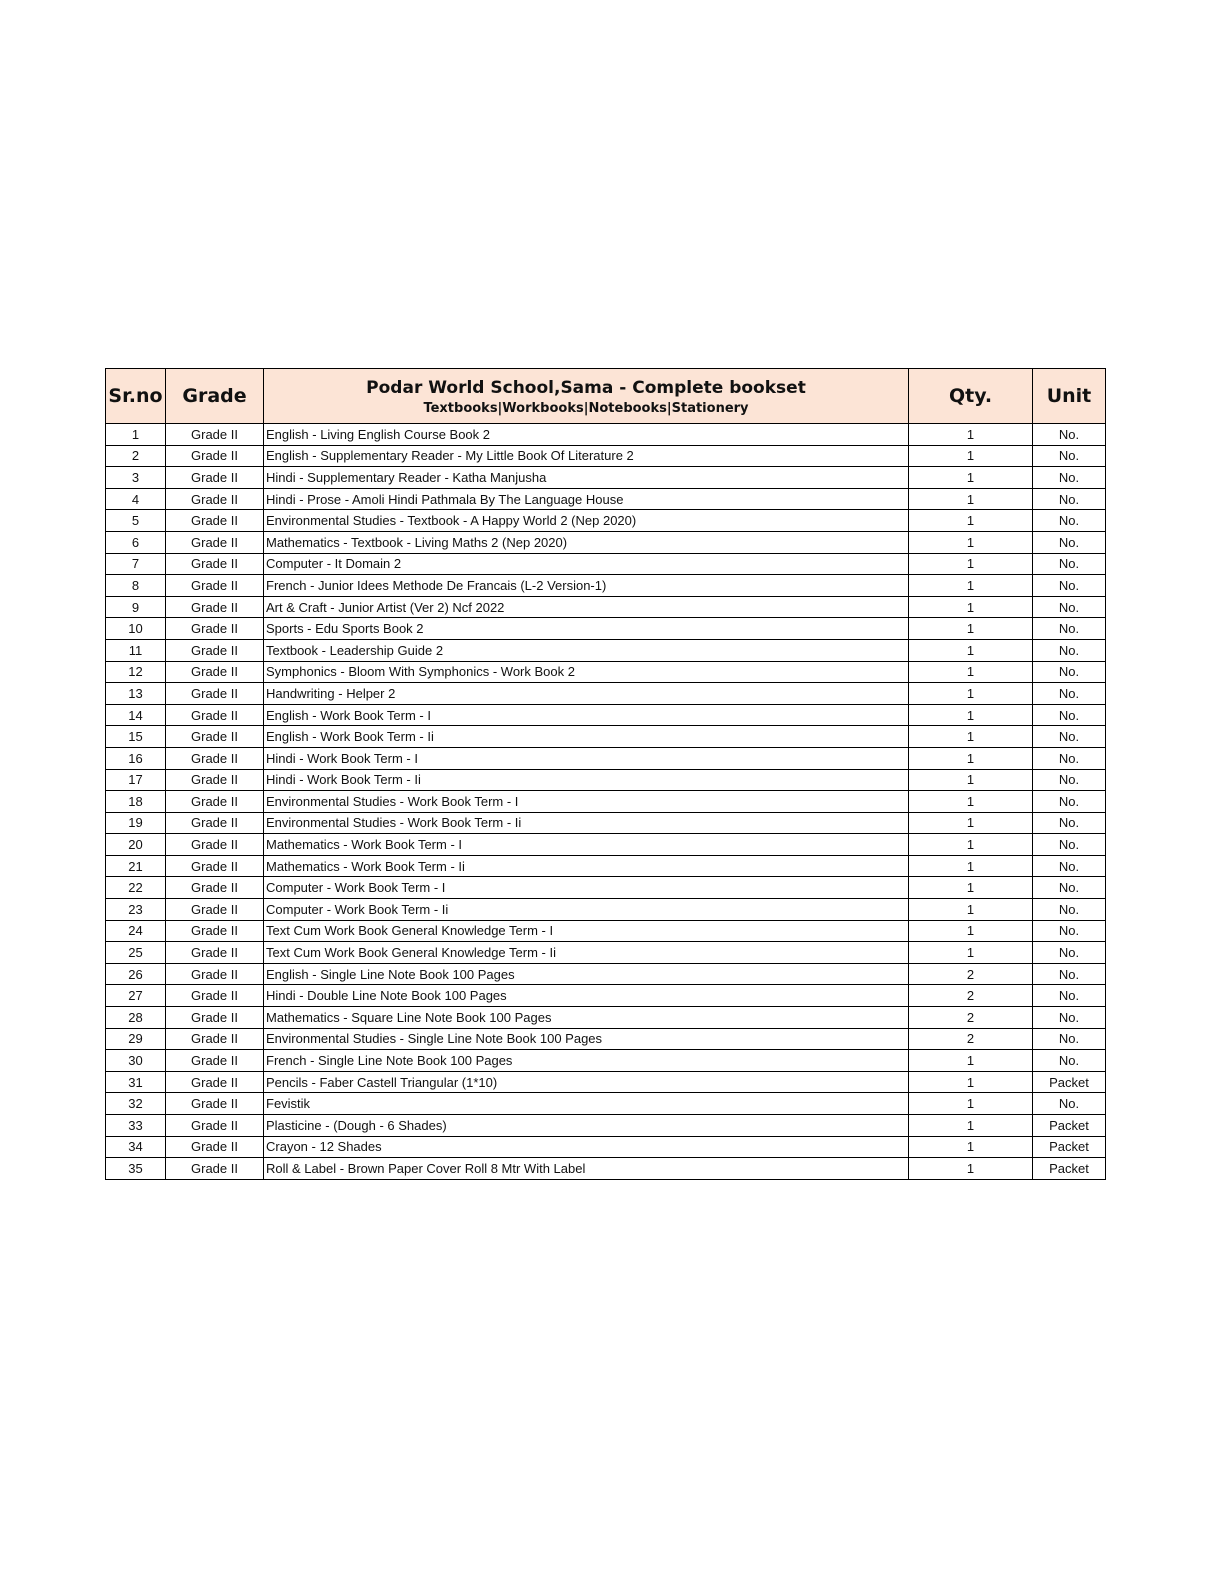 This screenshot has width=1224, height=1584. I want to click on item-cell: Handwriting - Helper 2, so click(586, 693).